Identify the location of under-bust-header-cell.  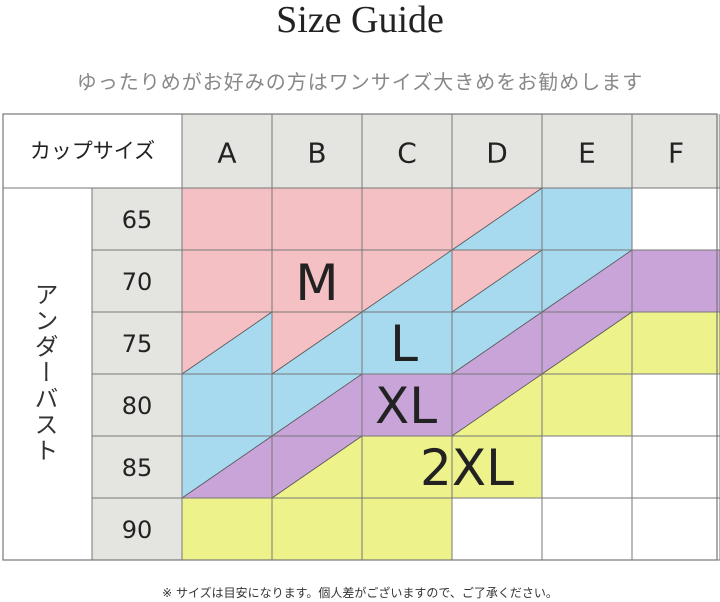
(47, 374).